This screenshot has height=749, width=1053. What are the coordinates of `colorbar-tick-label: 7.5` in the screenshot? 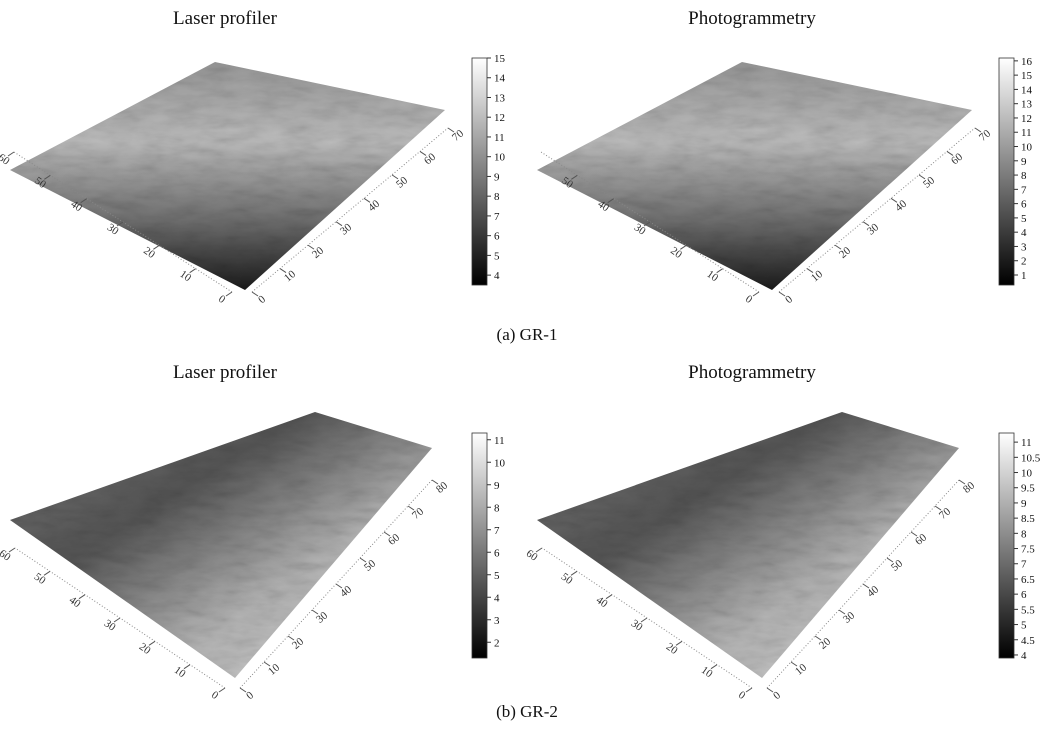 It's located at (1028, 550).